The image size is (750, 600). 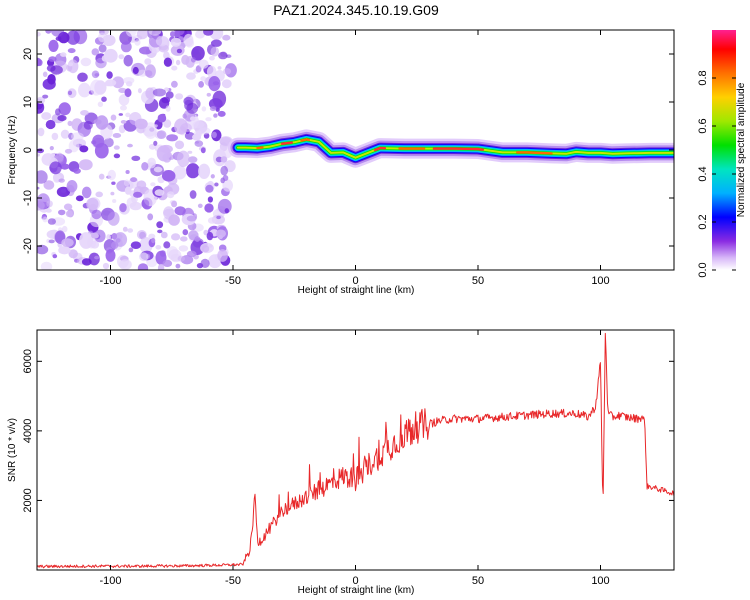 I want to click on x-tick-label: 50, so click(x=478, y=581).